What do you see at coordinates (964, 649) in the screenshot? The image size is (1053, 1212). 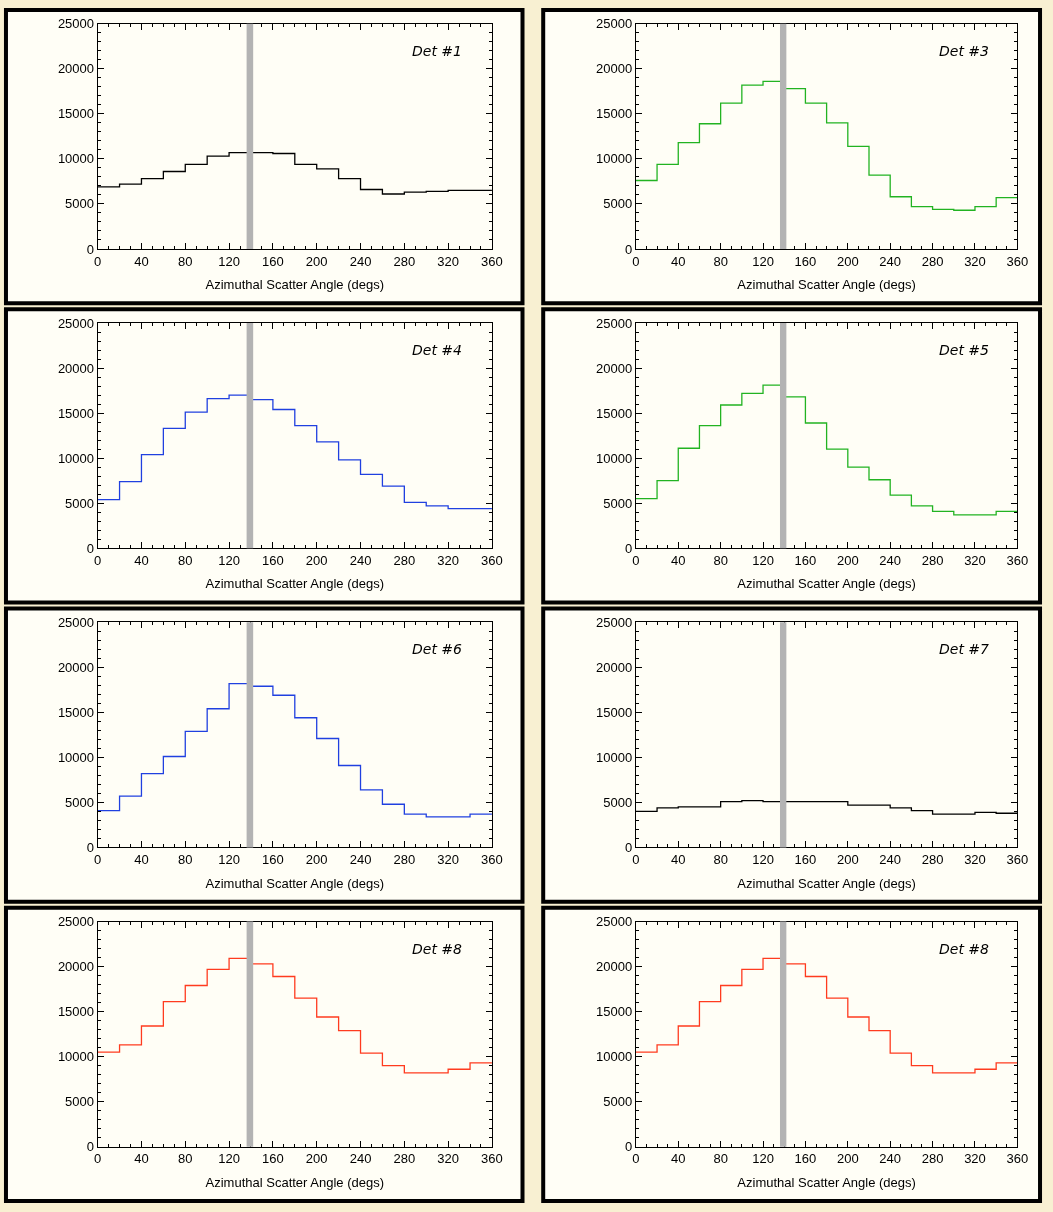 I see `annotation: Det #7` at bounding box center [964, 649].